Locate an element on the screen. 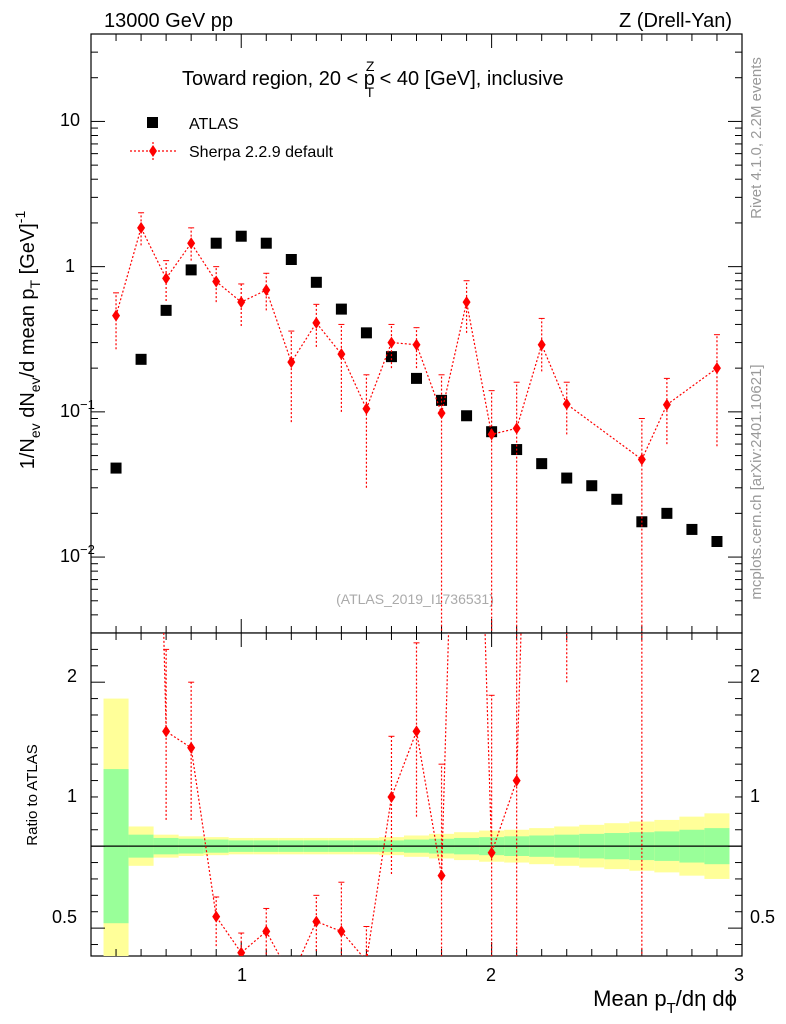 This screenshot has width=786, height=1024. main-ytick-10: 10 is located at coordinates (70, 120).